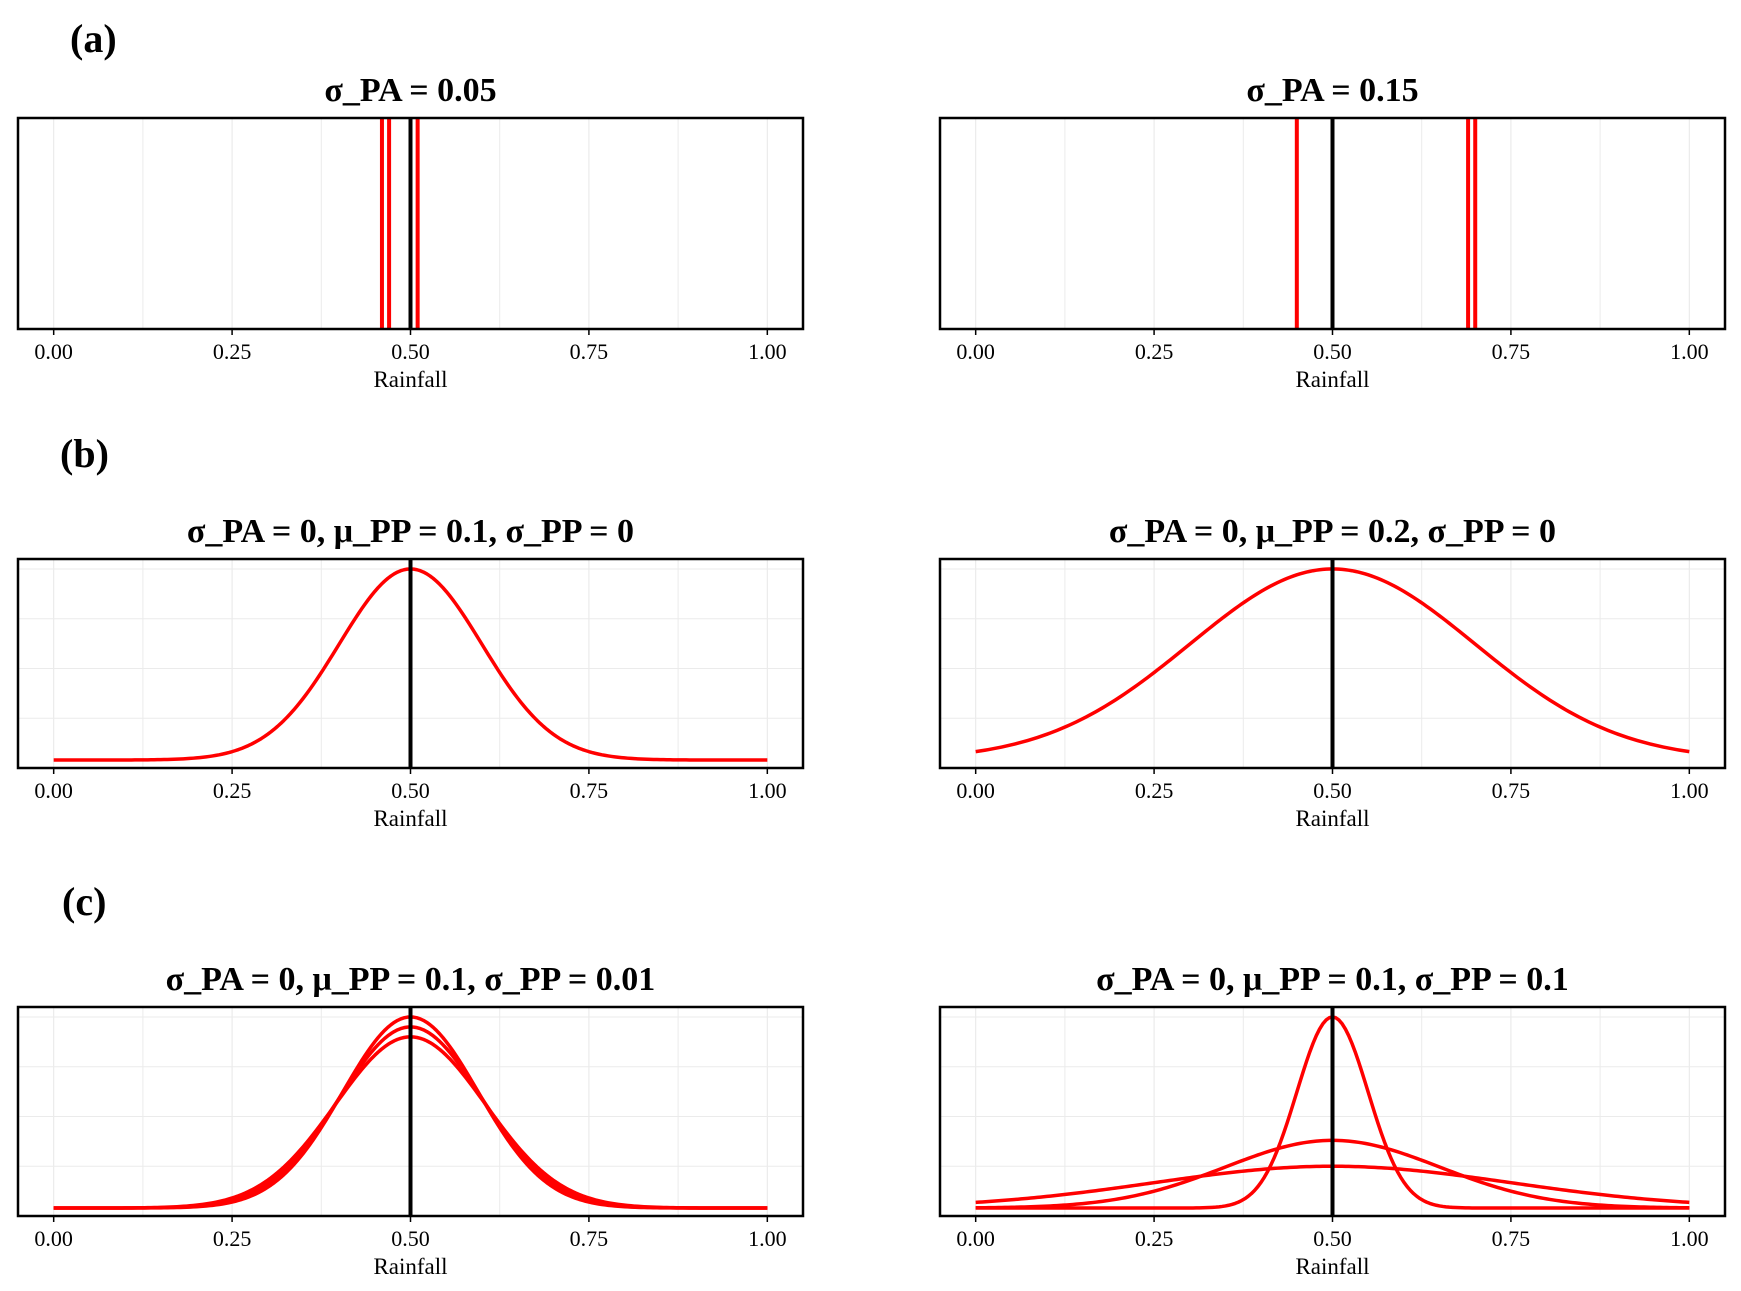 The width and height of the screenshot is (1741, 1291). Describe the element at coordinates (410, 90) in the screenshot. I see `panel-title: σ_PA = 0.05` at that location.